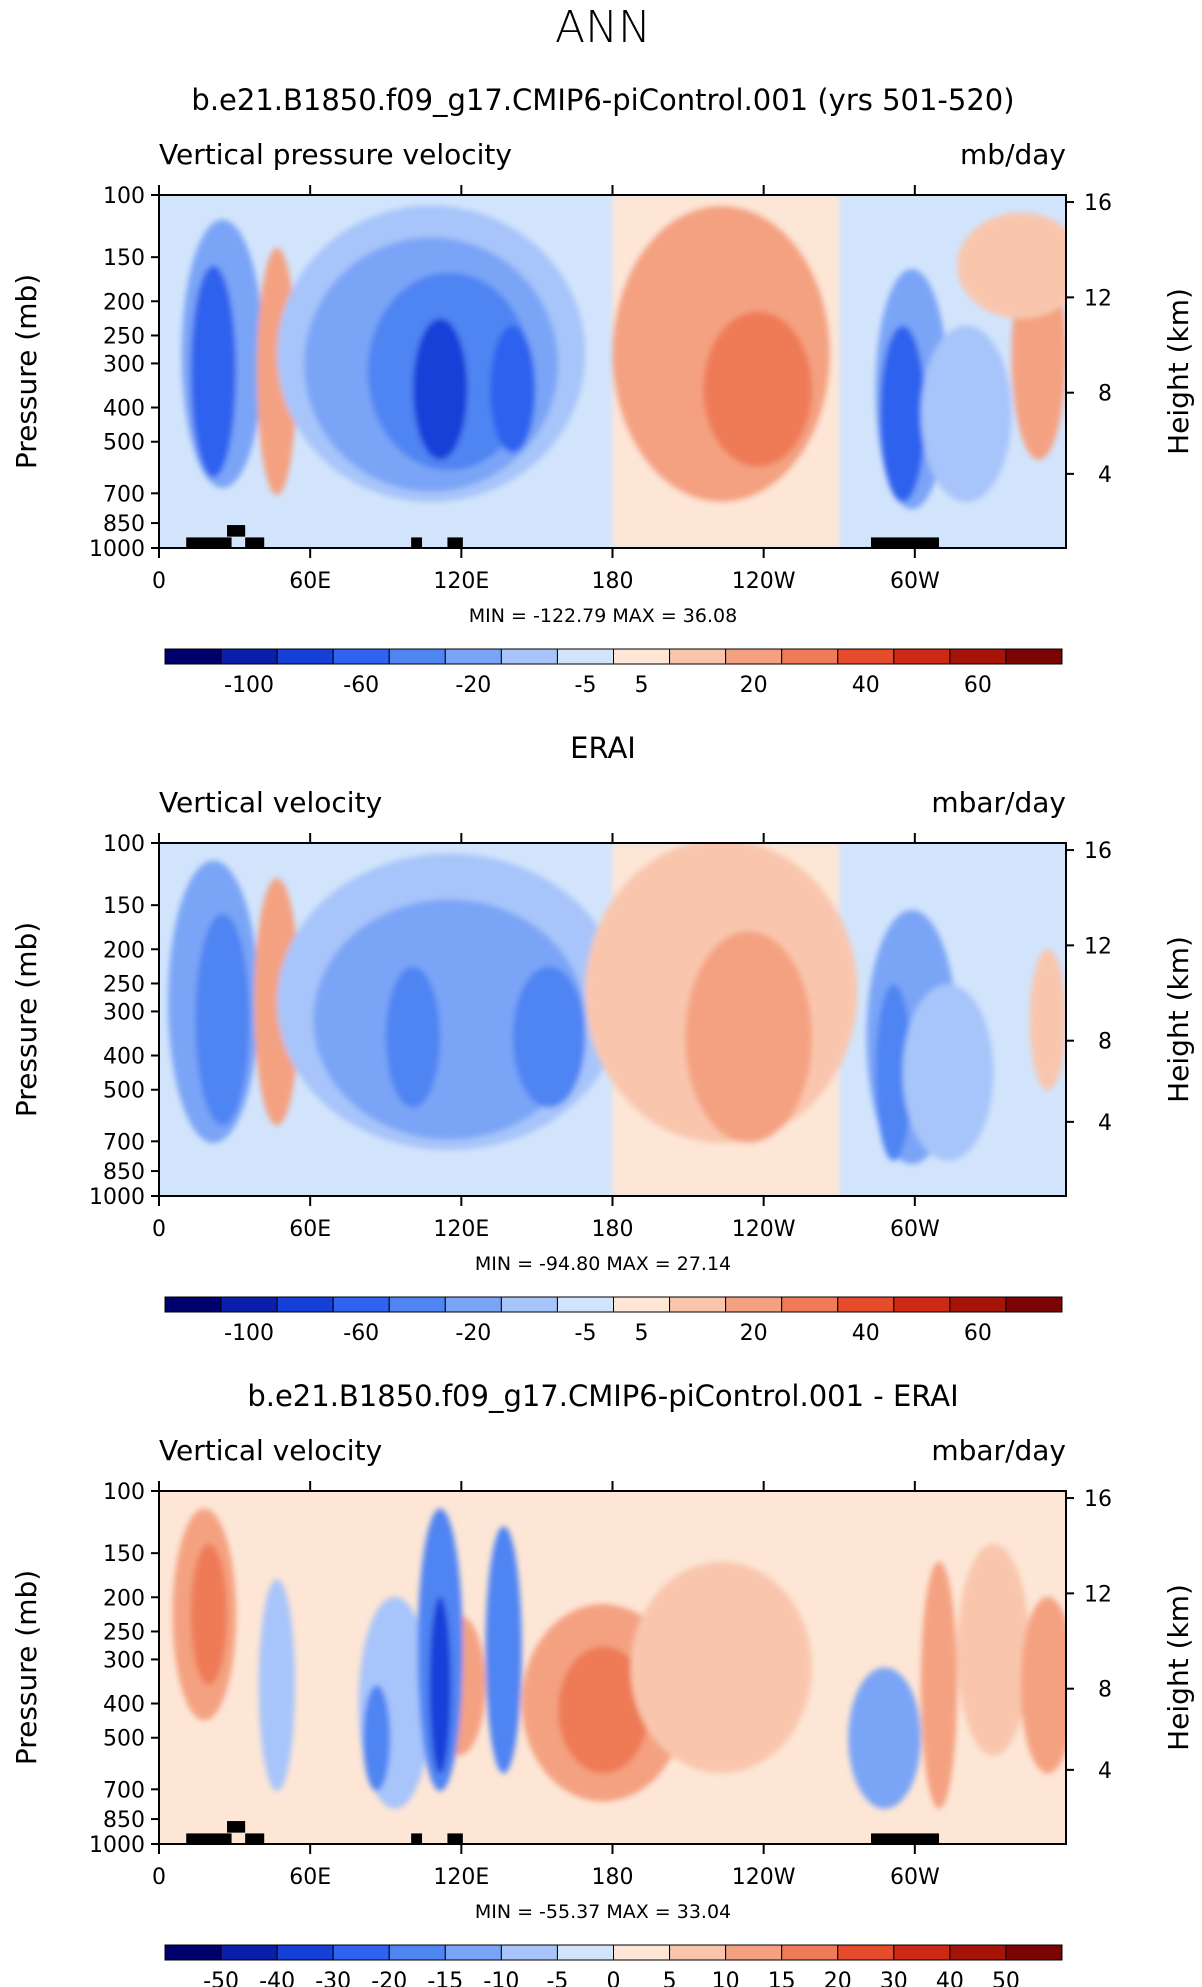 The image size is (1202, 1987). Describe the element at coordinates (1006, 1978) in the screenshot. I see `colorbar-label: 50` at that location.